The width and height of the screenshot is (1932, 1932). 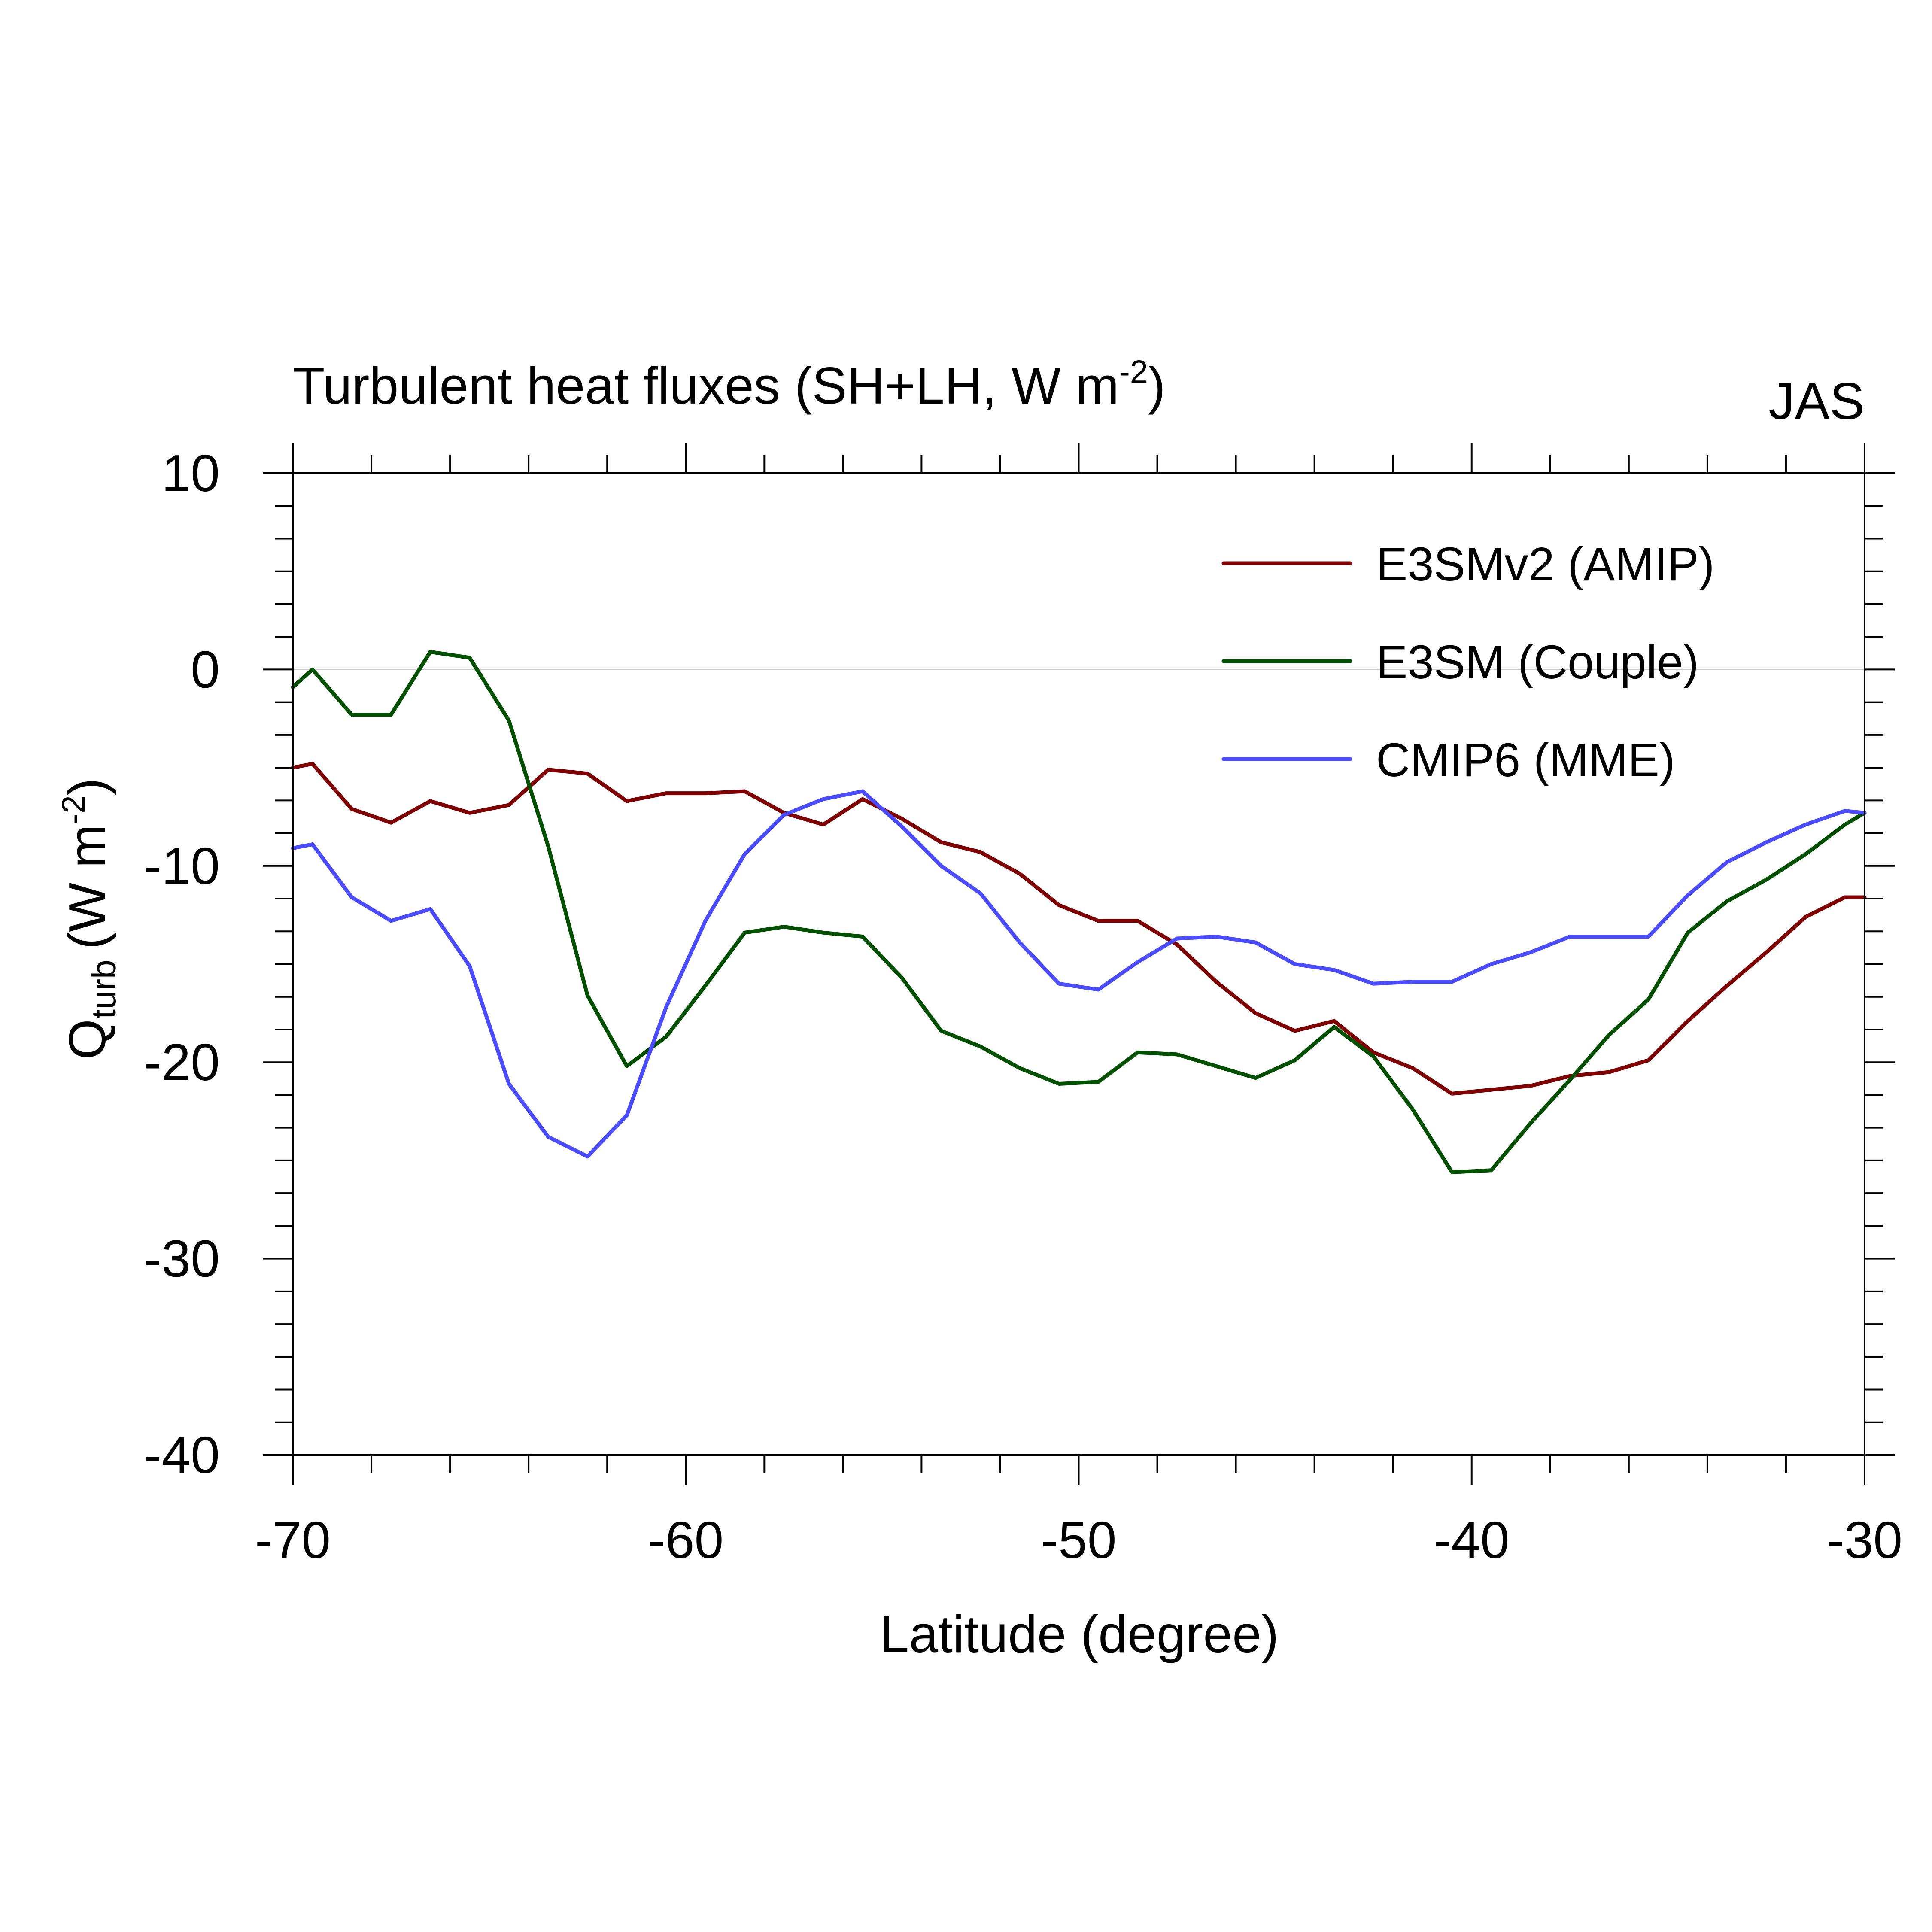 I want to click on x-tick-label: -40, so click(x=1472, y=1540).